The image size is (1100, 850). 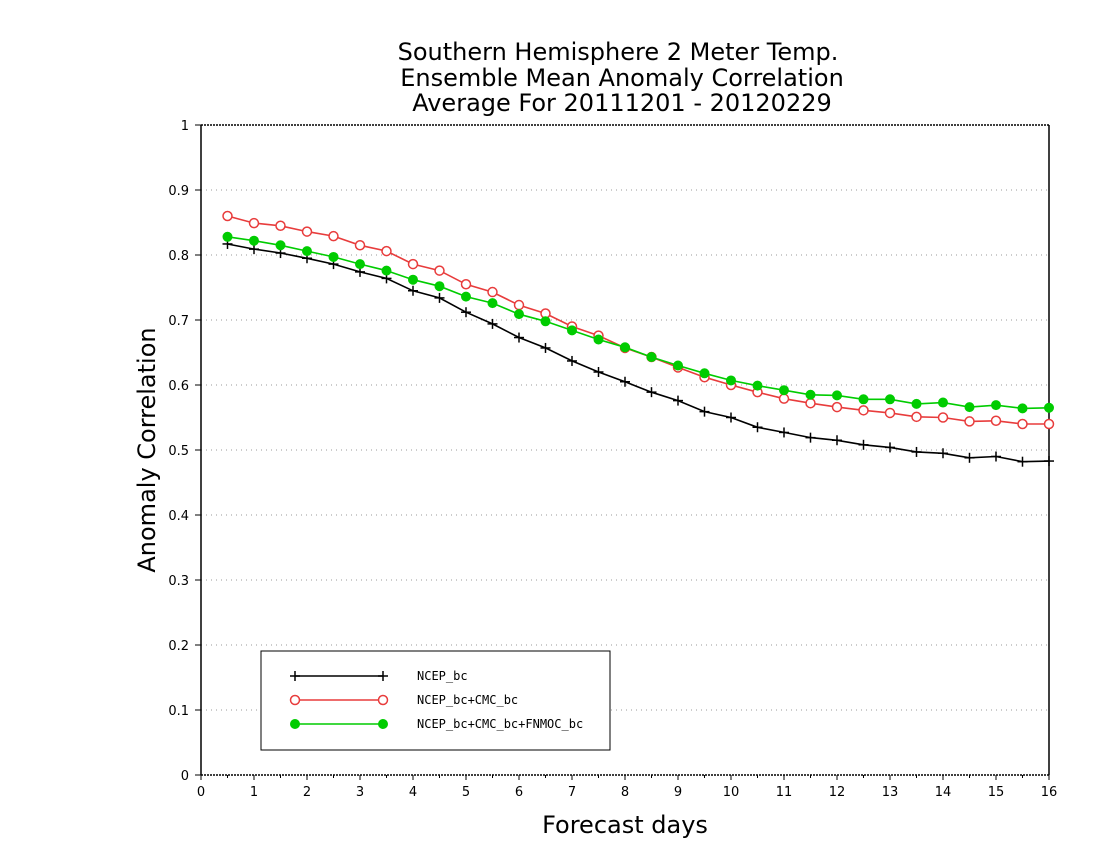 What do you see at coordinates (1049, 792) in the screenshot?
I see `x-tick-label-16: 16` at bounding box center [1049, 792].